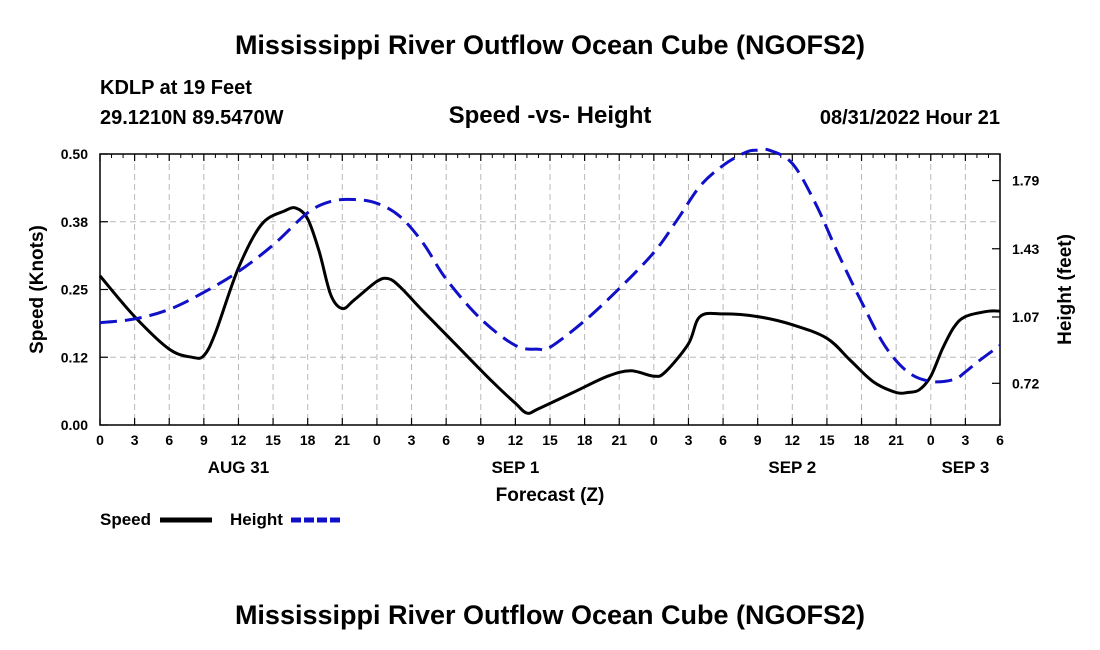 The height and width of the screenshot is (650, 1100). What do you see at coordinates (1025, 249) in the screenshot?
I see `y2-tick-label: 1.43` at bounding box center [1025, 249].